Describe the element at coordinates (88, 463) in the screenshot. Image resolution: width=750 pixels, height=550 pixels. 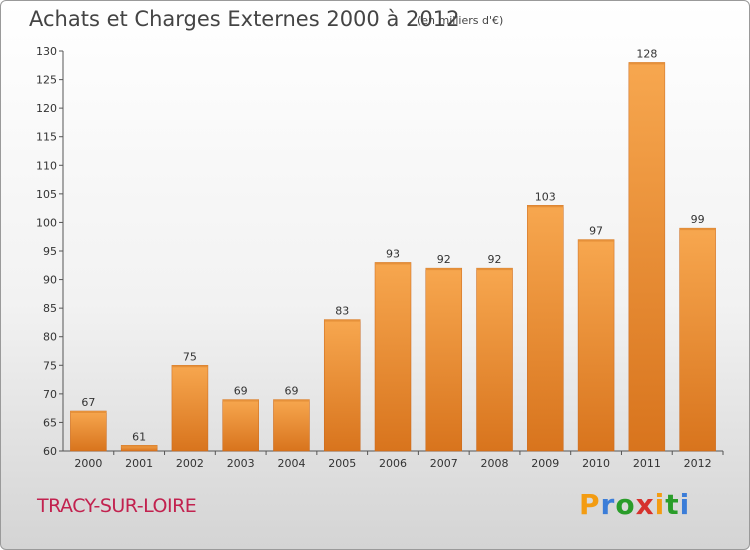
I see `x-tick-label: 2000` at that location.